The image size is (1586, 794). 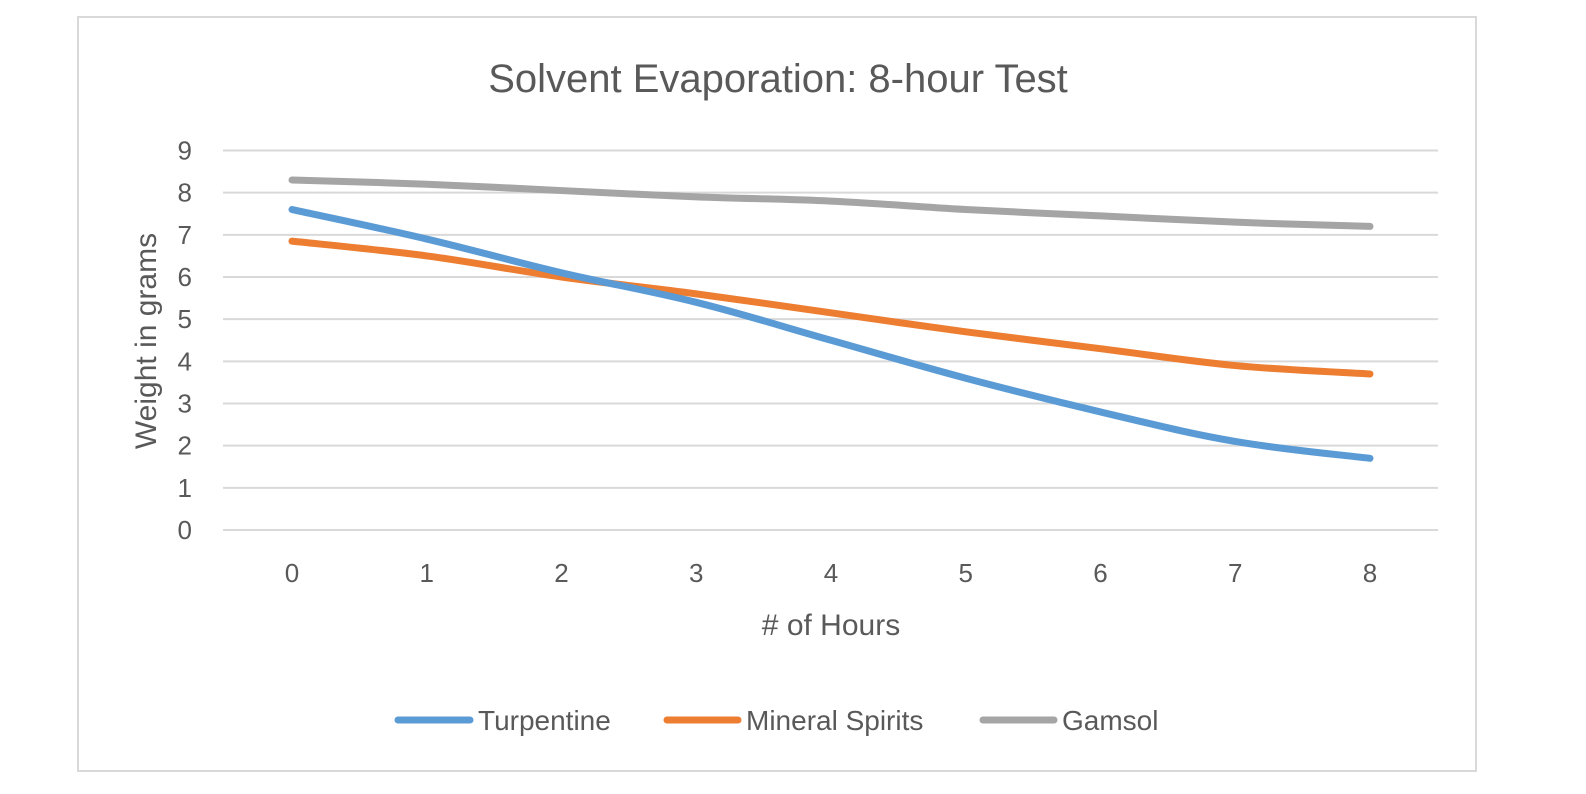 What do you see at coordinates (831, 307) in the screenshot?
I see `series-line-mineral-spirits` at bounding box center [831, 307].